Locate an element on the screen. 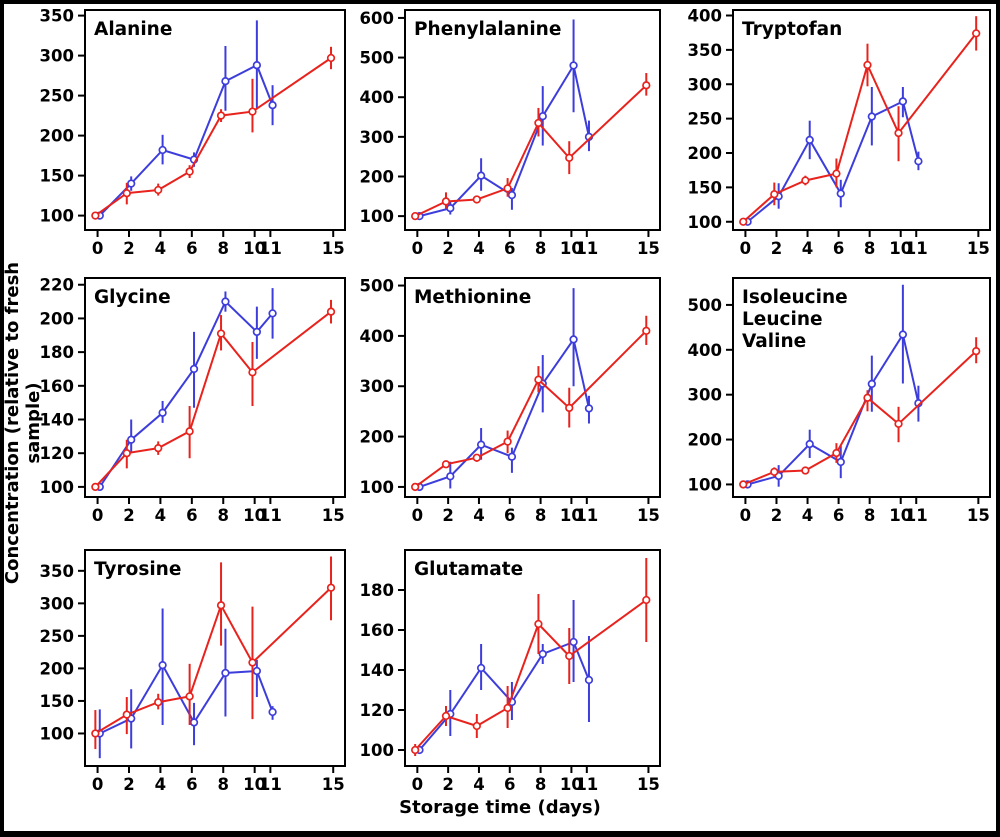 The width and height of the screenshot is (1000, 837). y-tick-label: 300 is located at coordinates (57, 603).